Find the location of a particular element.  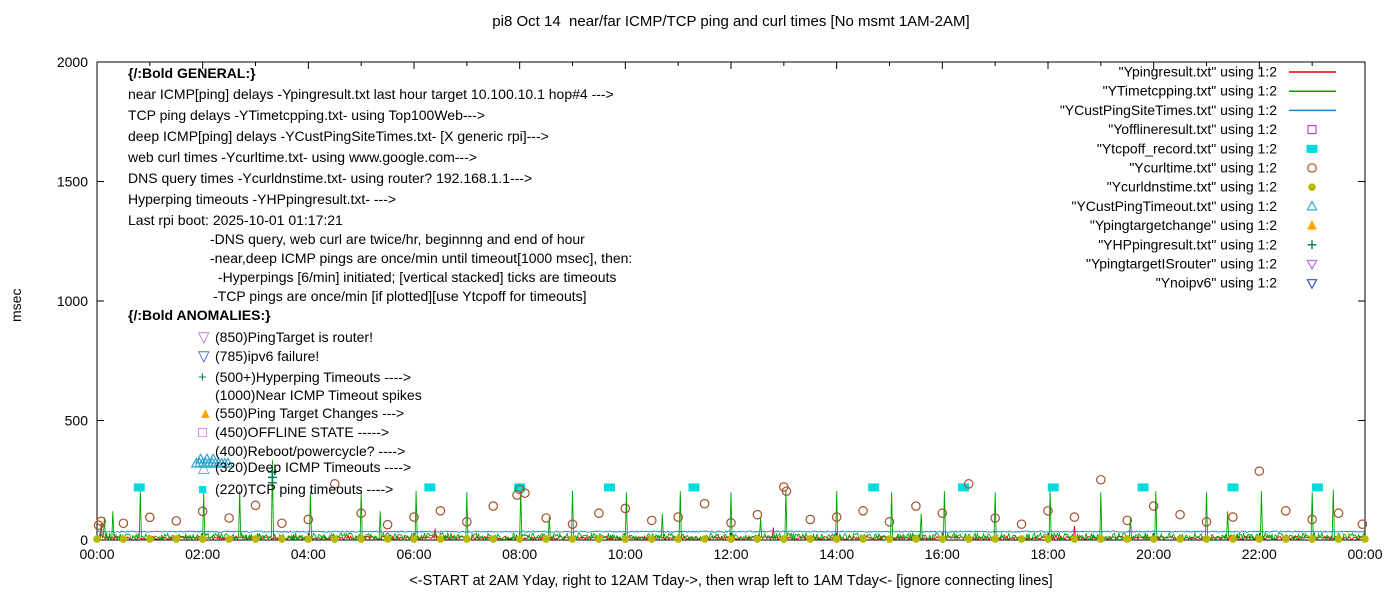

annotation-anomaly-line-text: (400)Reboot/powercycle? ----> is located at coordinates (310, 451).